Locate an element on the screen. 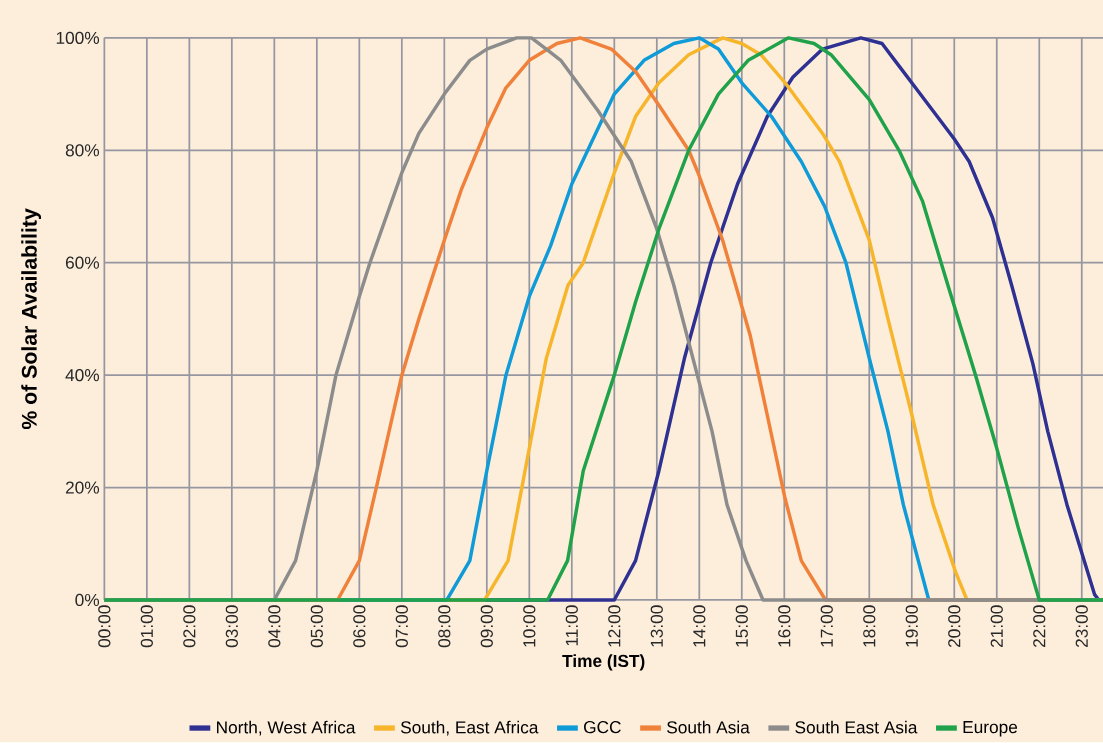  y-tick-label: 80% is located at coordinates (82, 150).